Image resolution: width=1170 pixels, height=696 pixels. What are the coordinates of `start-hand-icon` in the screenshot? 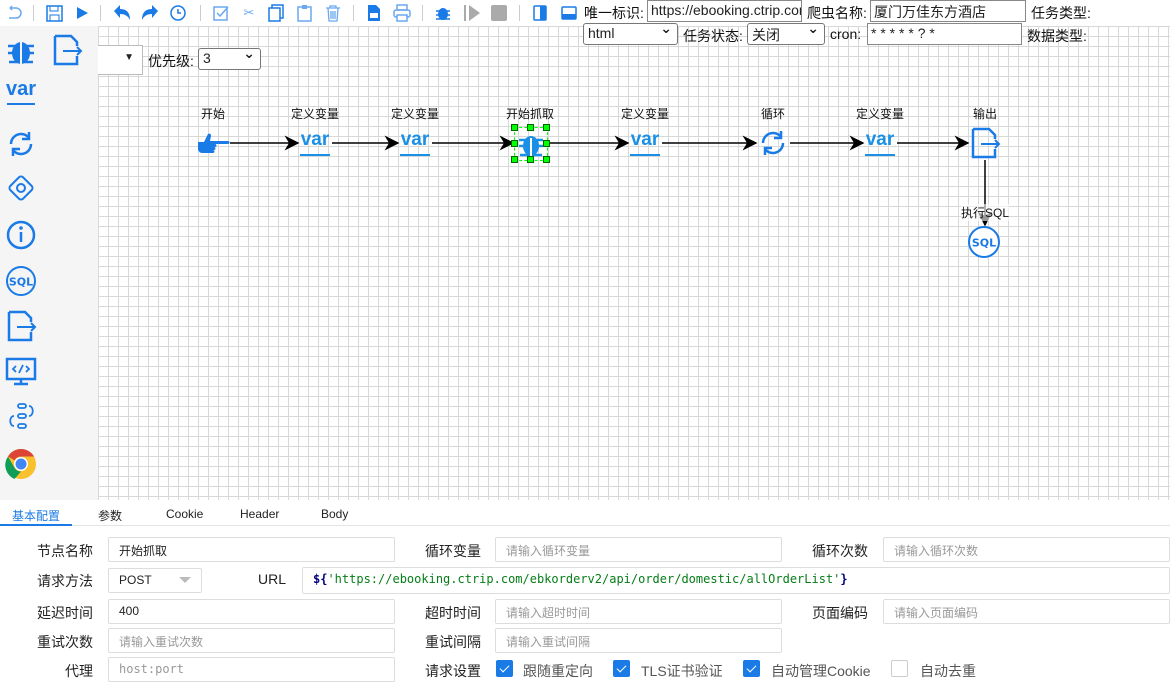 It's located at (213, 143).